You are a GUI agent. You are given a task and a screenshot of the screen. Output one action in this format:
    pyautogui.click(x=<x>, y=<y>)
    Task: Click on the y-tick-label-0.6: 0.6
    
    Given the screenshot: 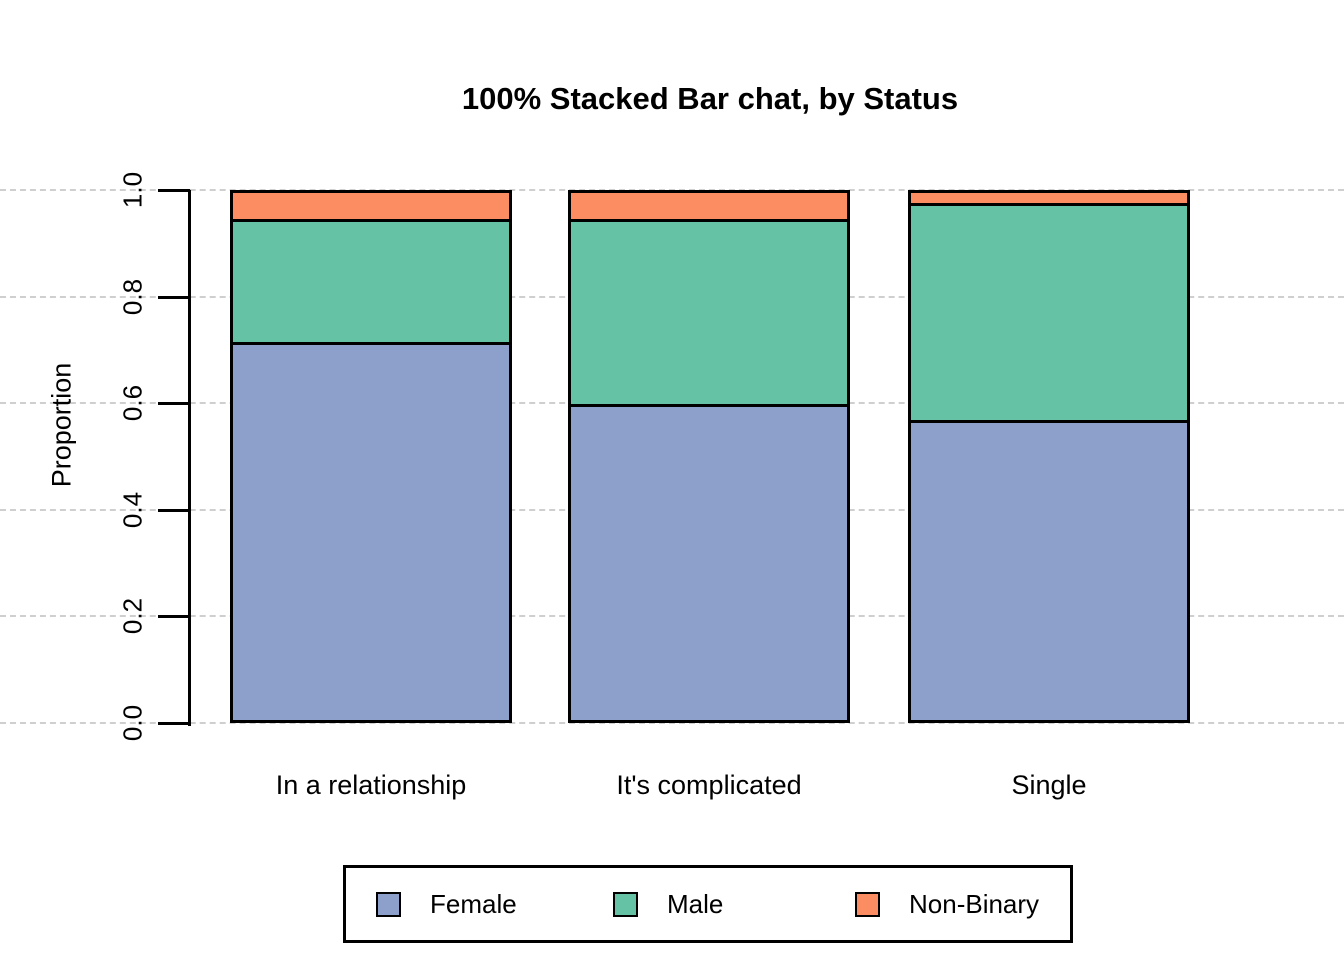 What is the action you would take?
    pyautogui.click(x=132, y=403)
    